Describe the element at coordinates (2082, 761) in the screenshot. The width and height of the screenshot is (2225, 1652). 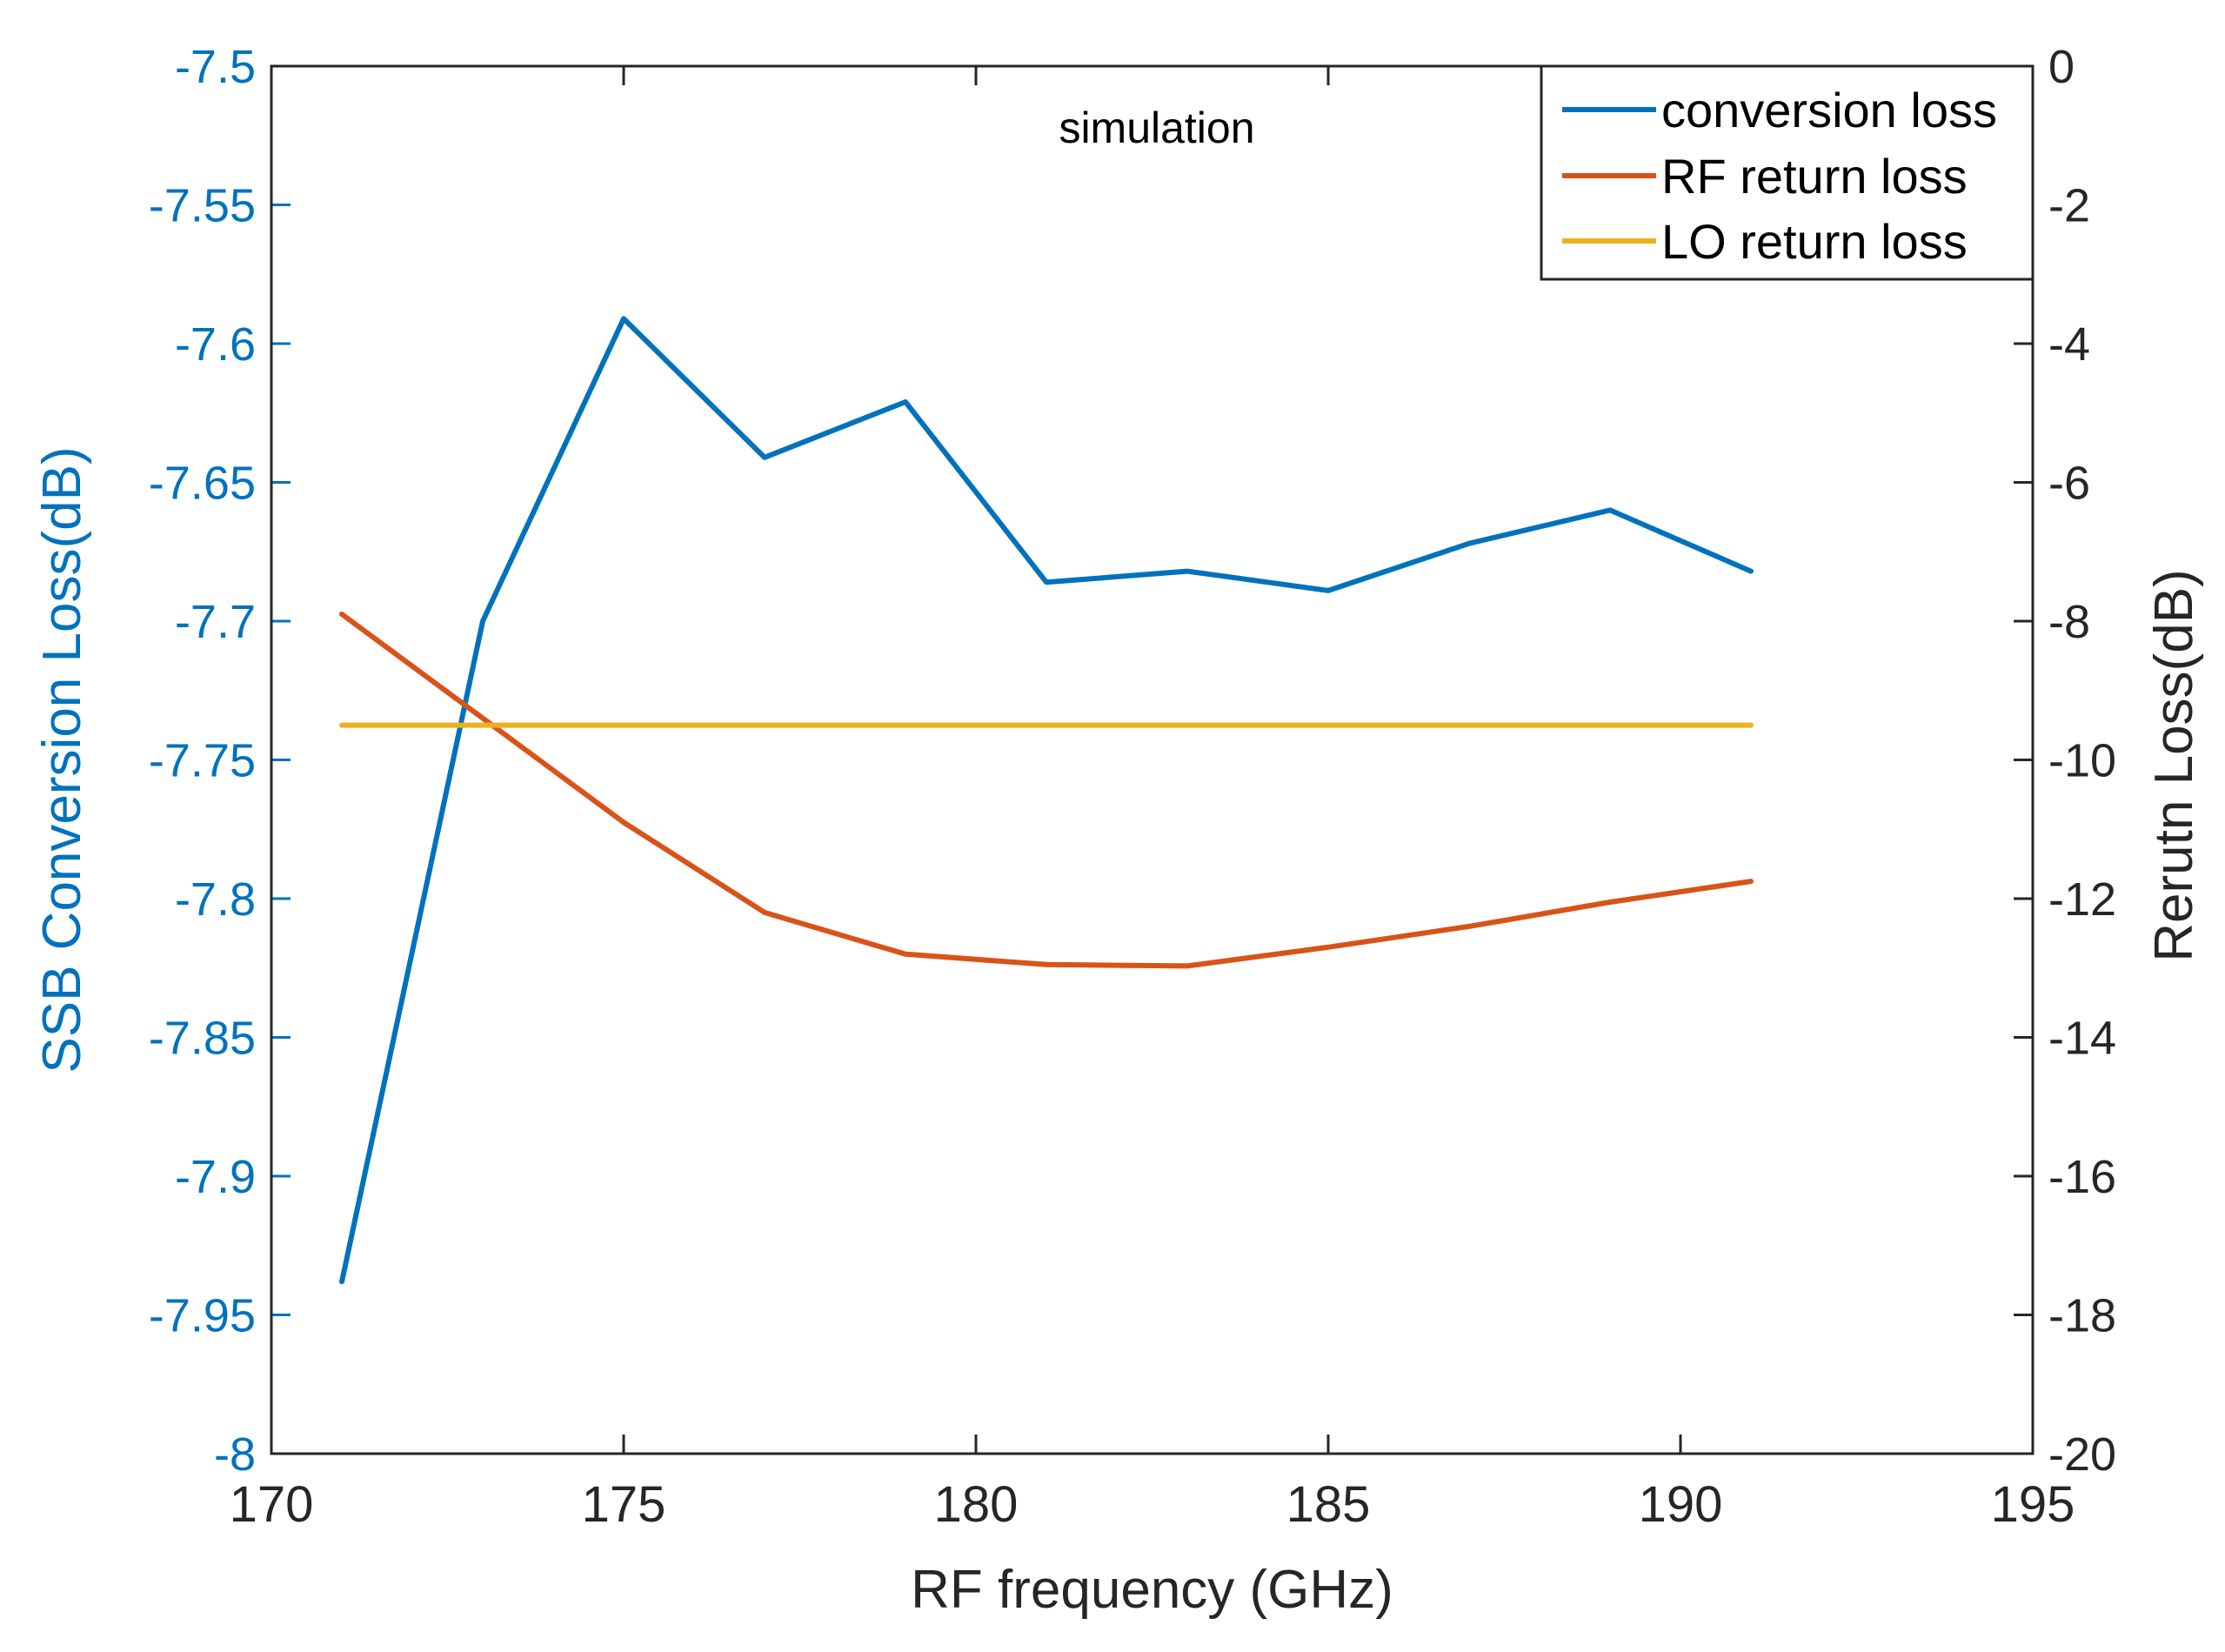
I see `right-y-tick-label: -10` at that location.